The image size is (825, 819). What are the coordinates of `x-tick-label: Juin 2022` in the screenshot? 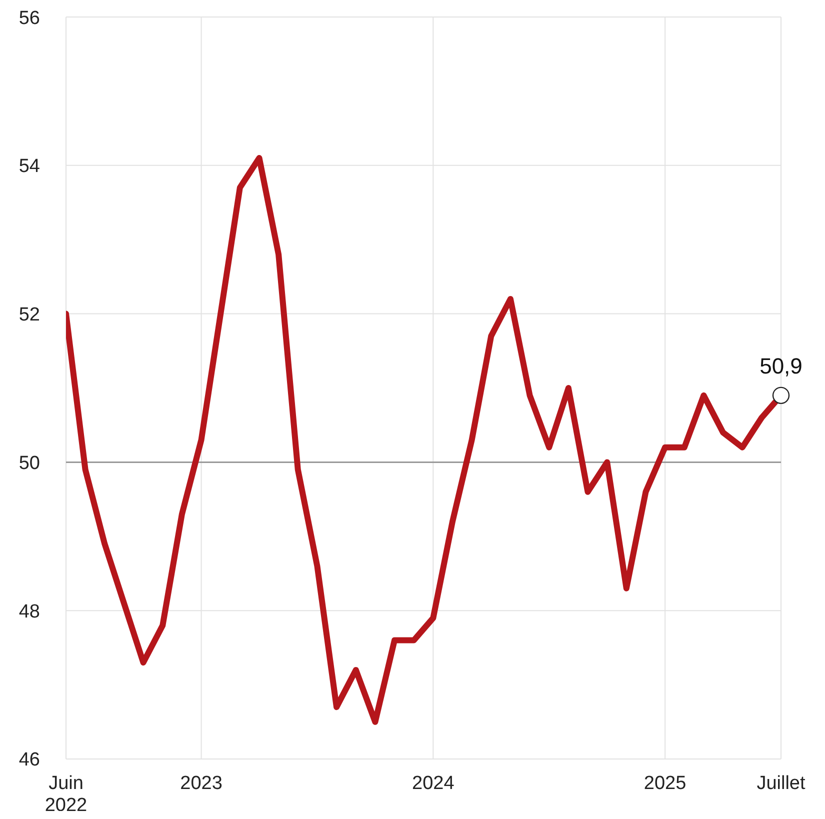 It's located at (66, 794).